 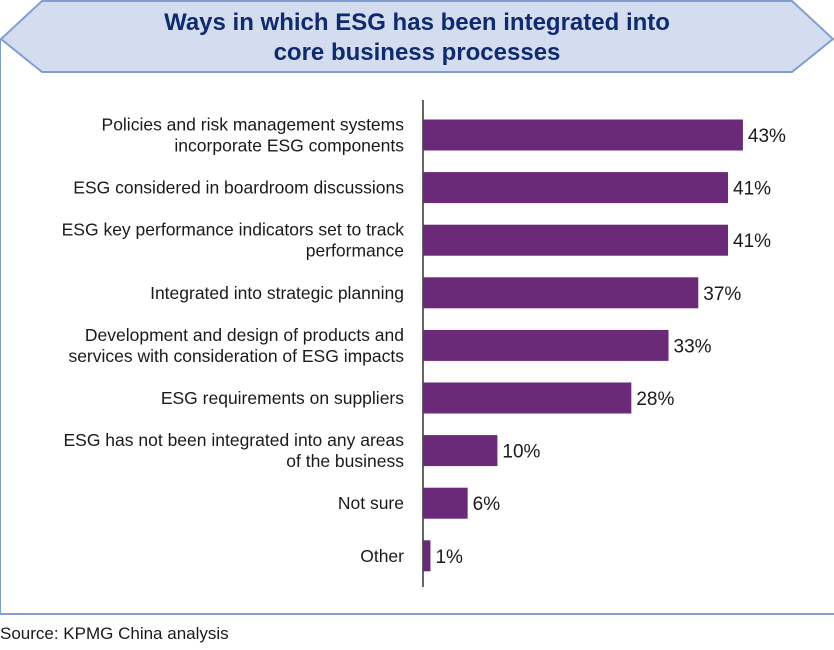 I want to click on category-label: of the business, so click(x=345, y=461).